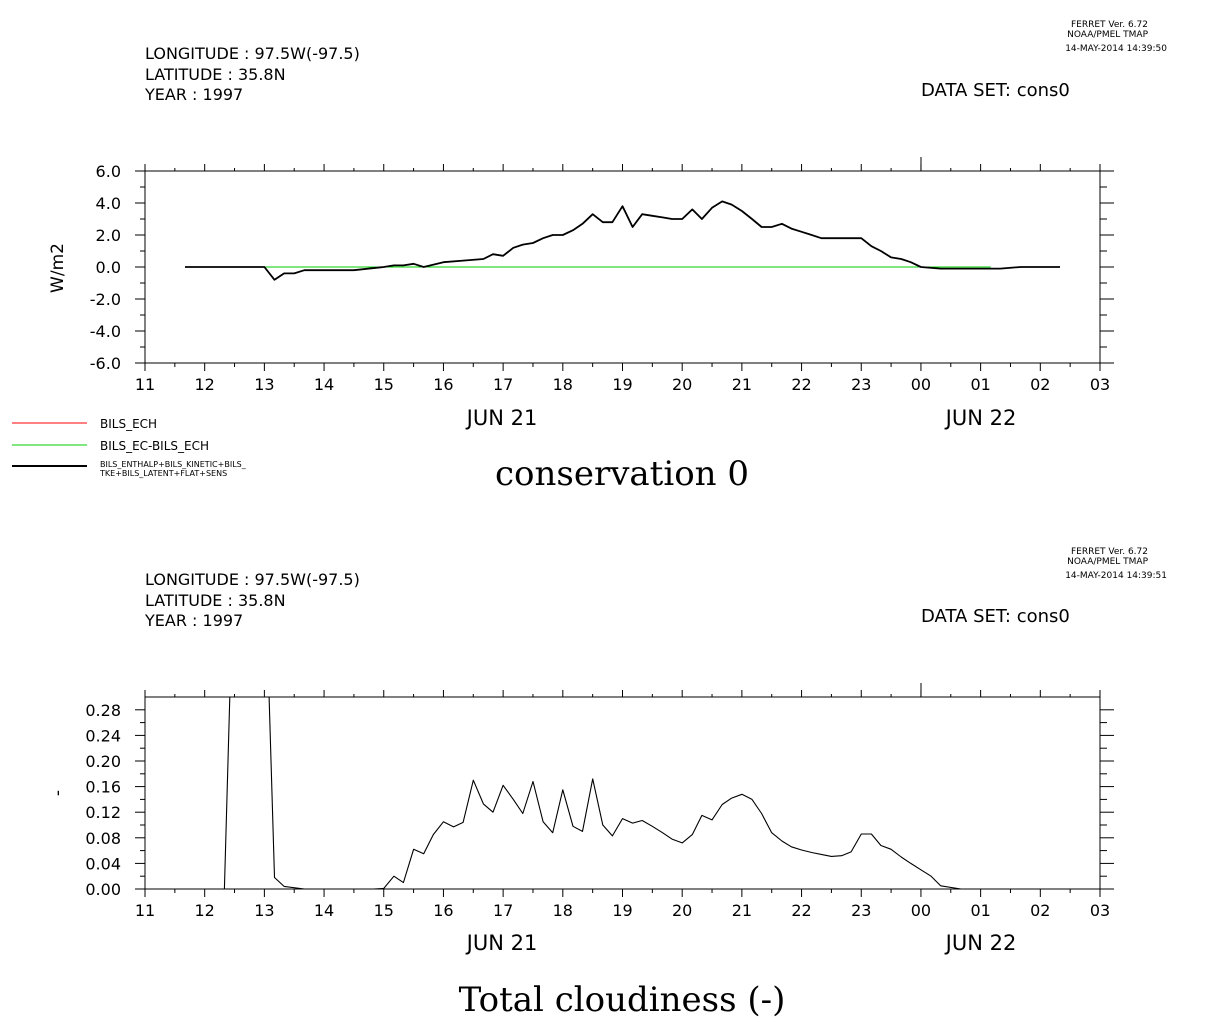  Describe the element at coordinates (1107, 35) in the screenshot. I see `panel1-ferret-org: NOAA/PMEL TMAP` at that location.